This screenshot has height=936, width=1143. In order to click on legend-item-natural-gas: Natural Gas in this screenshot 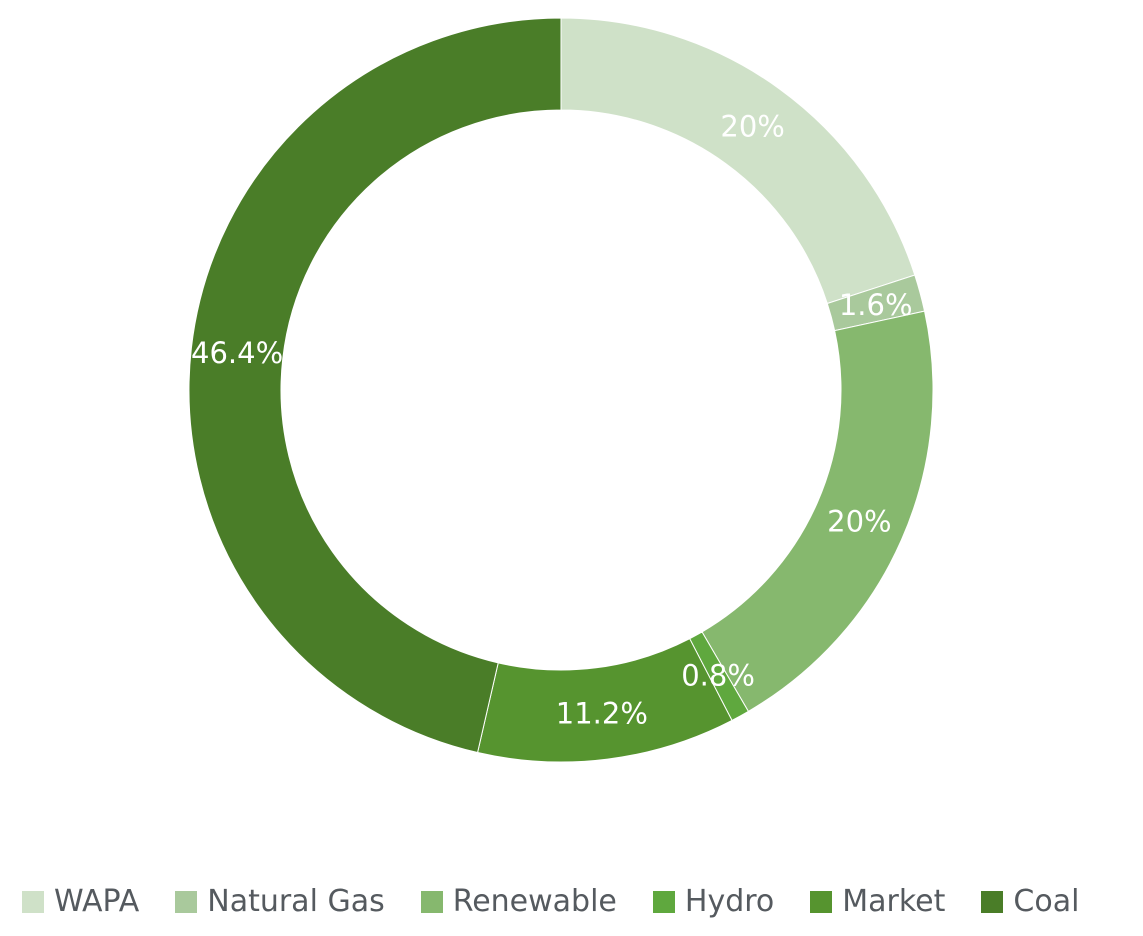, I will do `click(280, 901)`.